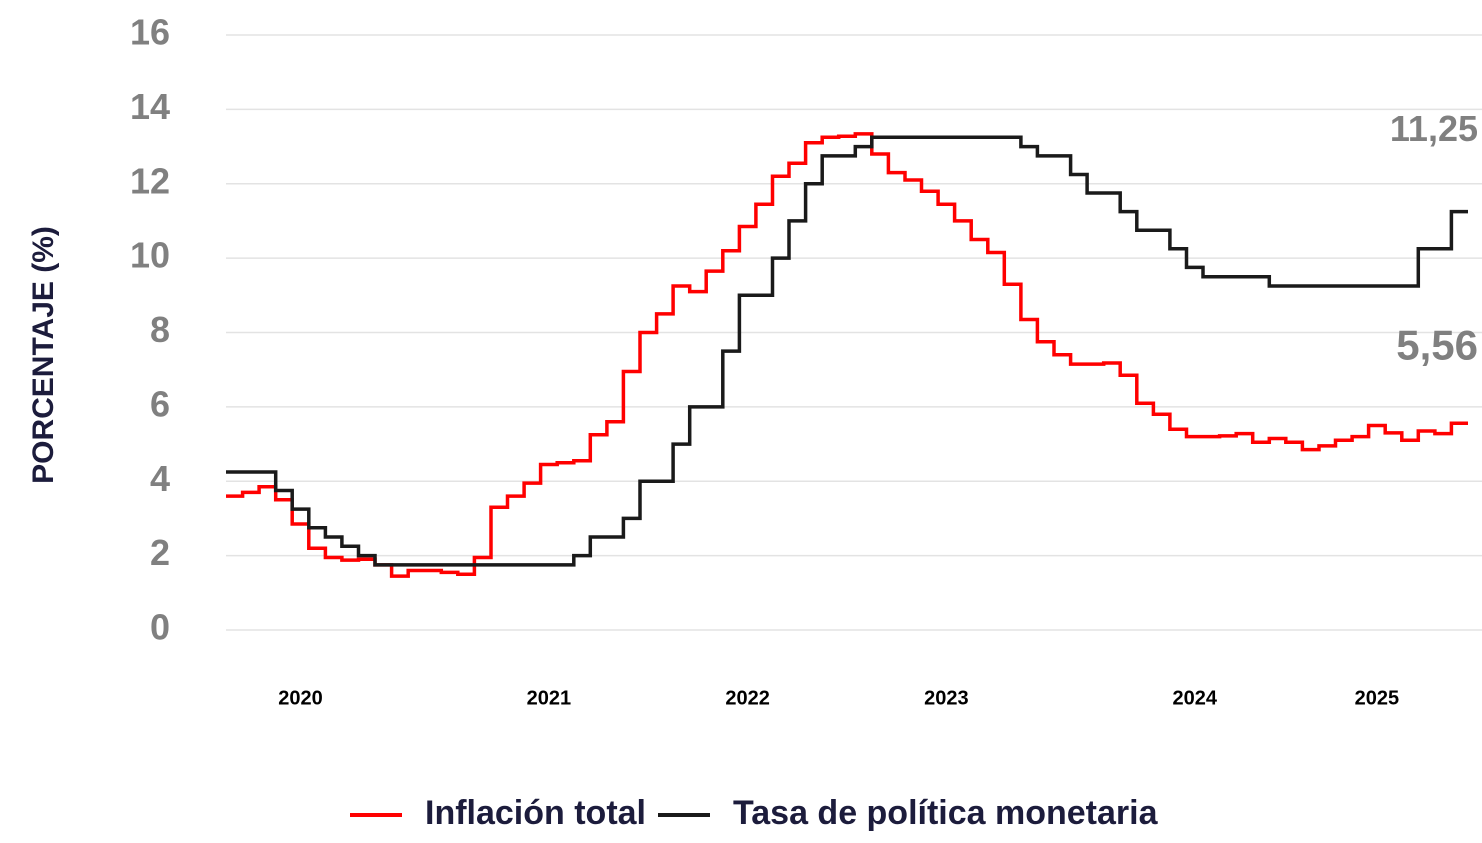 This screenshot has width=1482, height=843. What do you see at coordinates (535, 813) in the screenshot?
I see `legend-label: Inflación total` at bounding box center [535, 813].